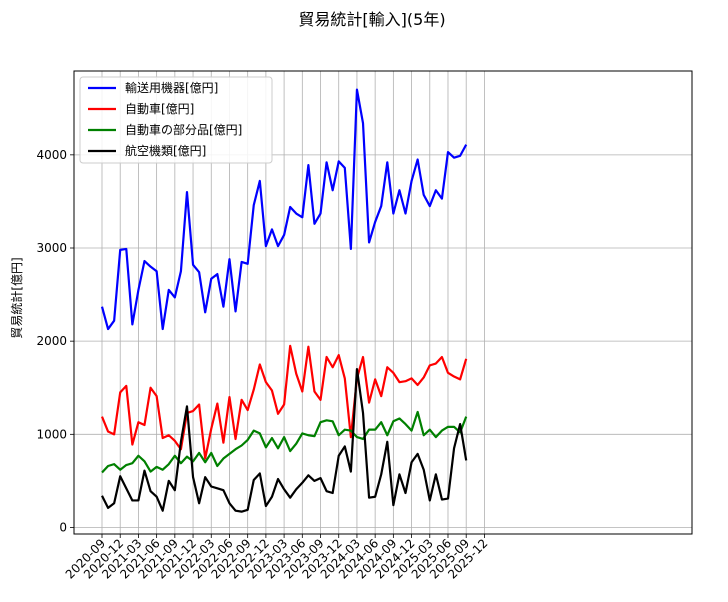 Image resolution: width=728 pixels, height=602 pixels. Describe the element at coordinates (51, 341) in the screenshot. I see `y-tick-label: 2000` at that location.